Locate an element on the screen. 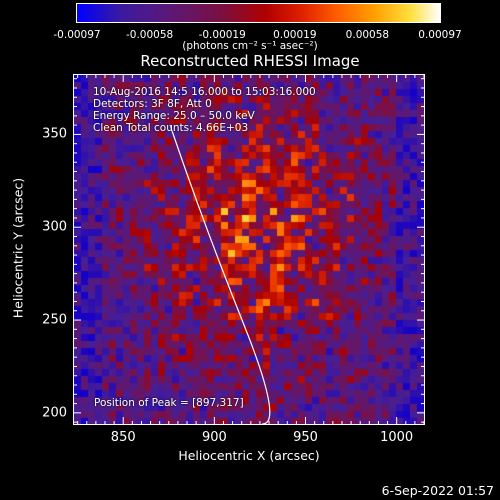  x-tick-label: 1000 is located at coordinates (397, 437).